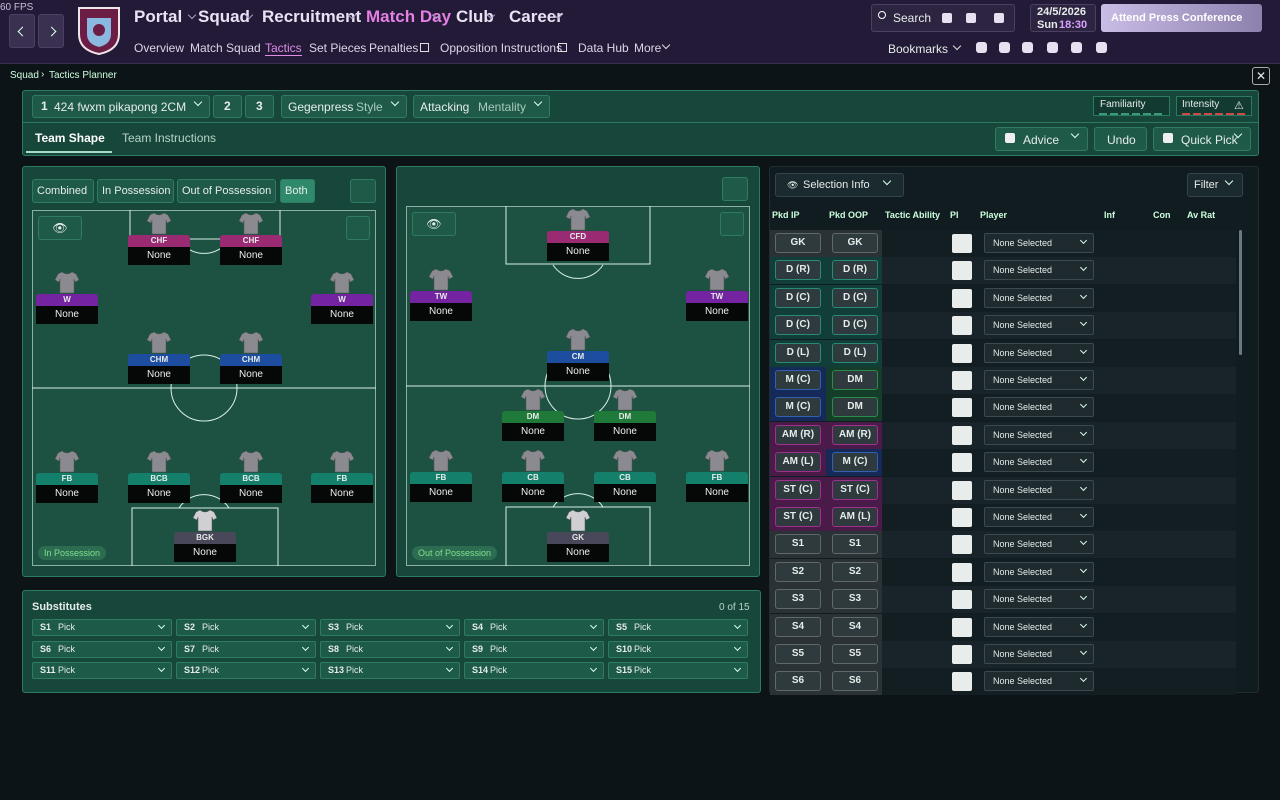 The height and width of the screenshot is (800, 1280). I want to click on position-badge: DM, so click(625, 417).